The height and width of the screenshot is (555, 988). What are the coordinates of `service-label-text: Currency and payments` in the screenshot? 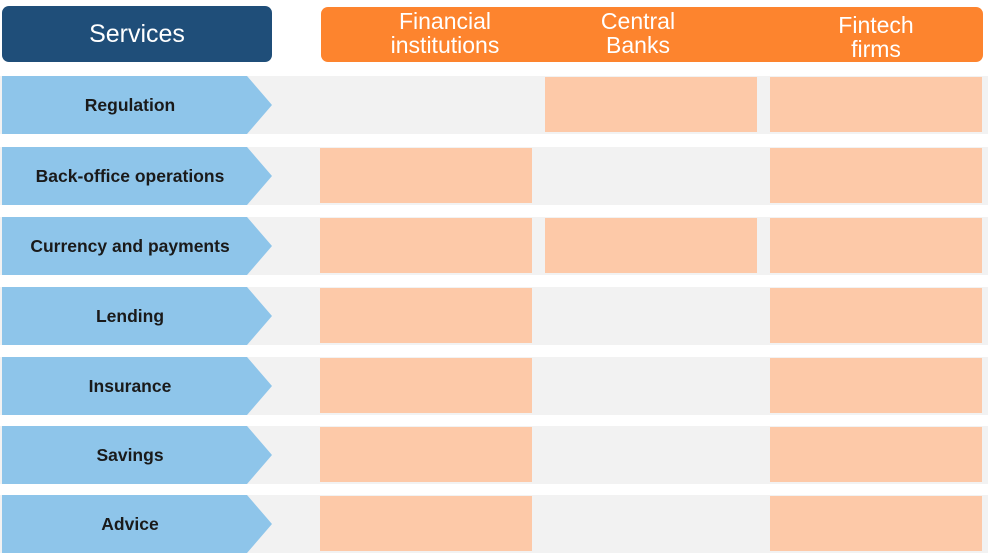 It's located at (130, 245).